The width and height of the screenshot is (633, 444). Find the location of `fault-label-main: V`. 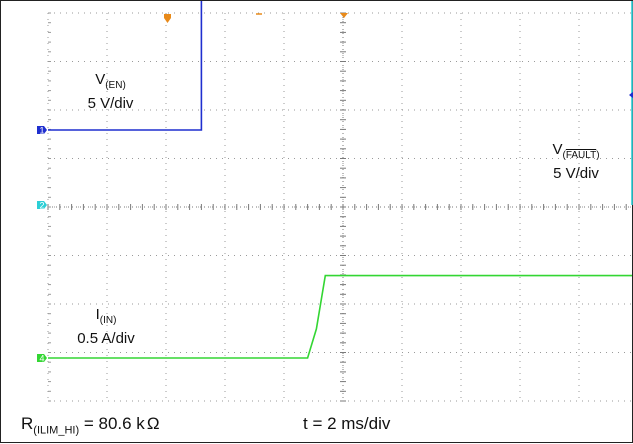

fault-label-main: V is located at coordinates (557, 149).